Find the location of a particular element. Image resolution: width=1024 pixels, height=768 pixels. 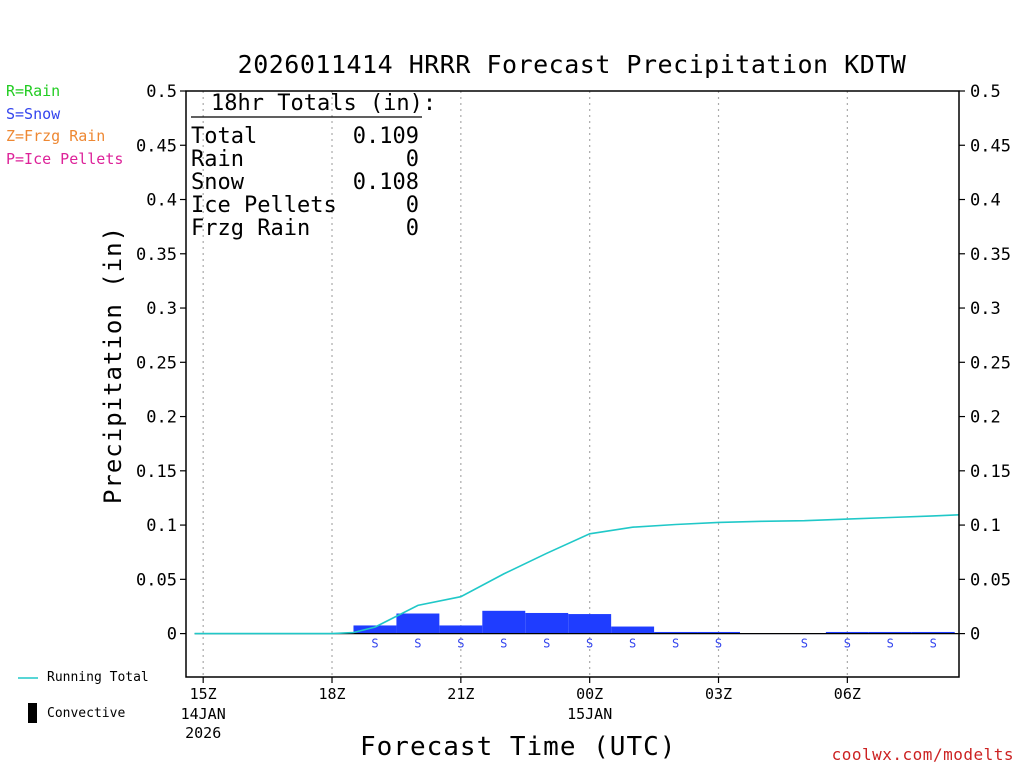

ytick-label-right-2: 0.1 is located at coordinates (985, 526).